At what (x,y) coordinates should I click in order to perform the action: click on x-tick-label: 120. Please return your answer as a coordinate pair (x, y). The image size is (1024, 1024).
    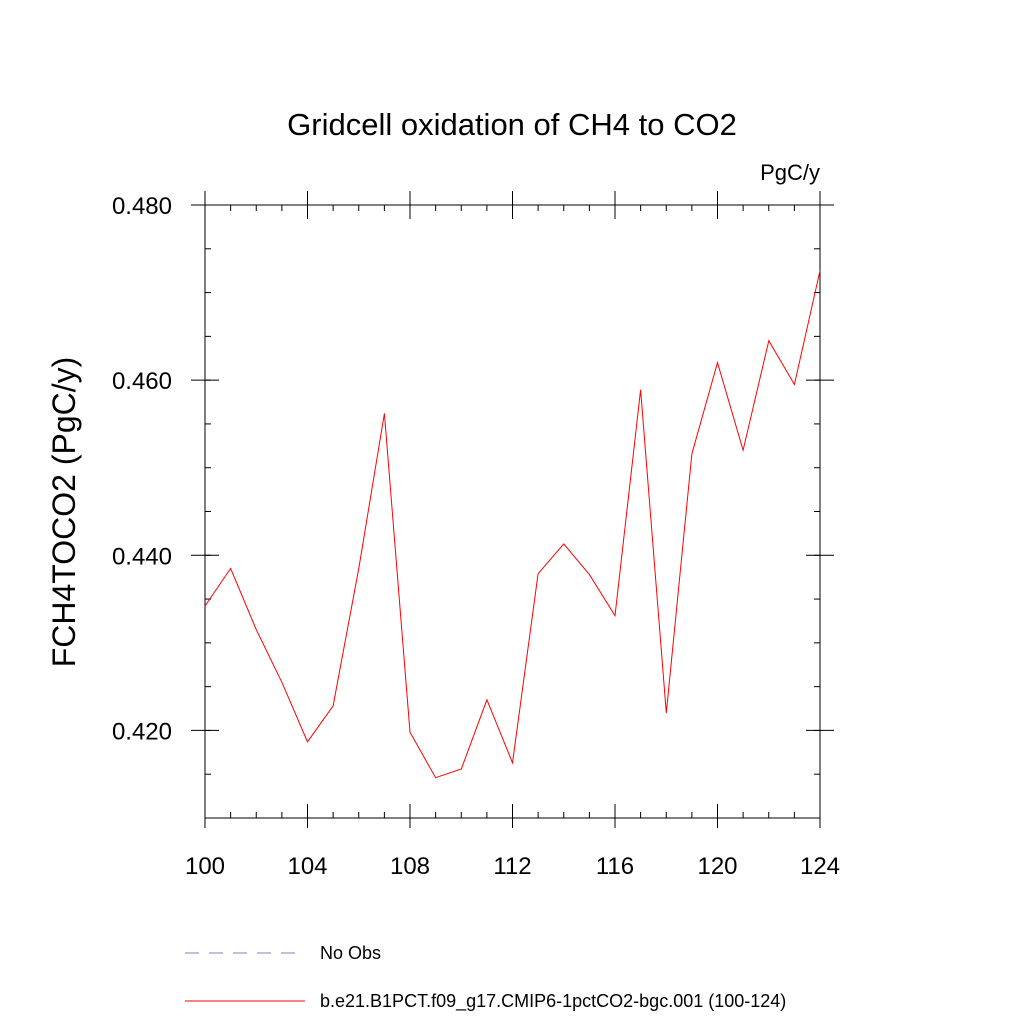
    Looking at the image, I should click on (717, 866).